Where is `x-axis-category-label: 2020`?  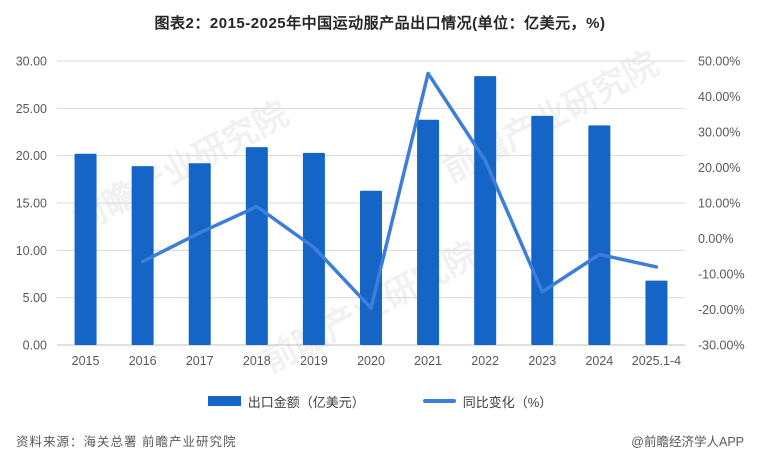 x-axis-category-label: 2020 is located at coordinates (371, 361).